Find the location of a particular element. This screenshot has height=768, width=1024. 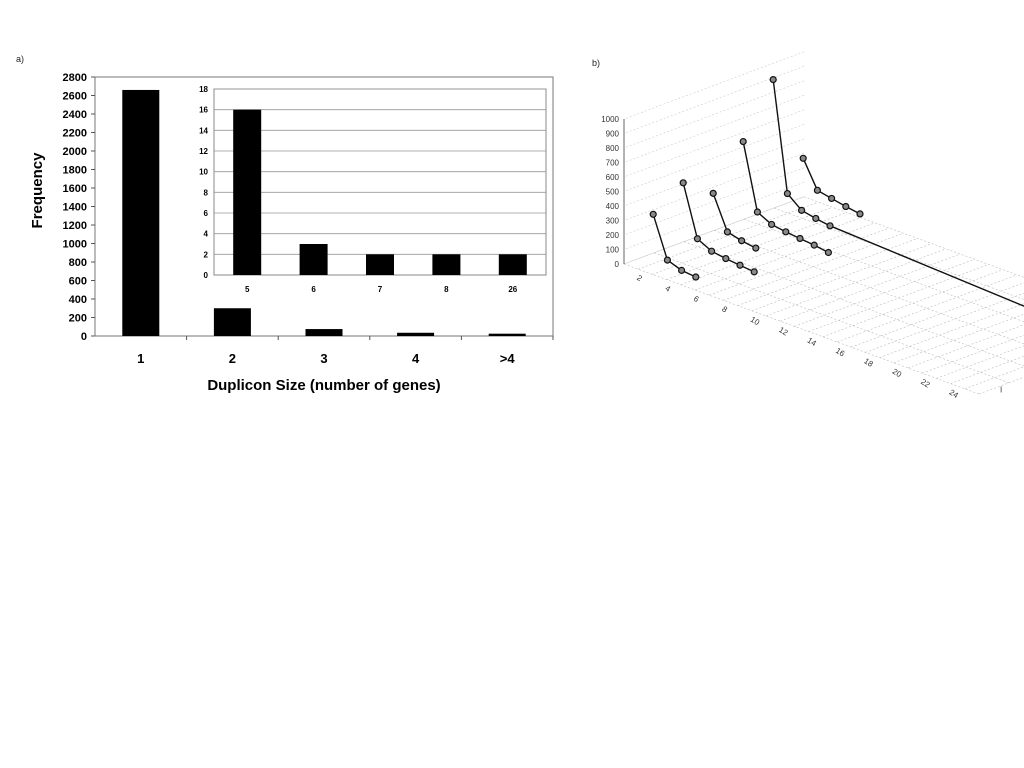

z-tick-label: 100 is located at coordinates (613, 250).